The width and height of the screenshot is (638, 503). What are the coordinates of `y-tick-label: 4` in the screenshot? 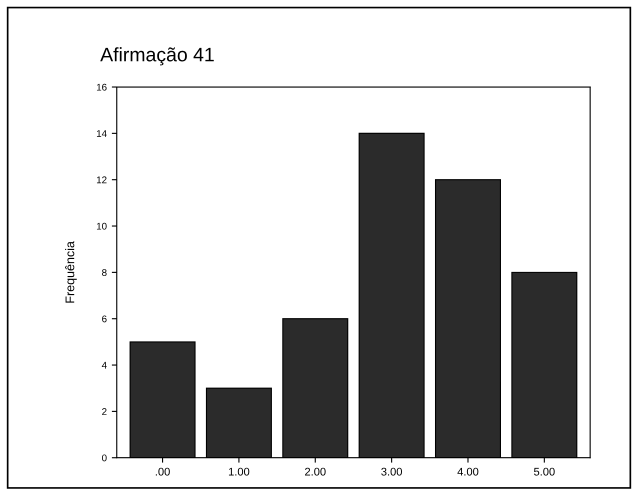 It's located at (104, 365).